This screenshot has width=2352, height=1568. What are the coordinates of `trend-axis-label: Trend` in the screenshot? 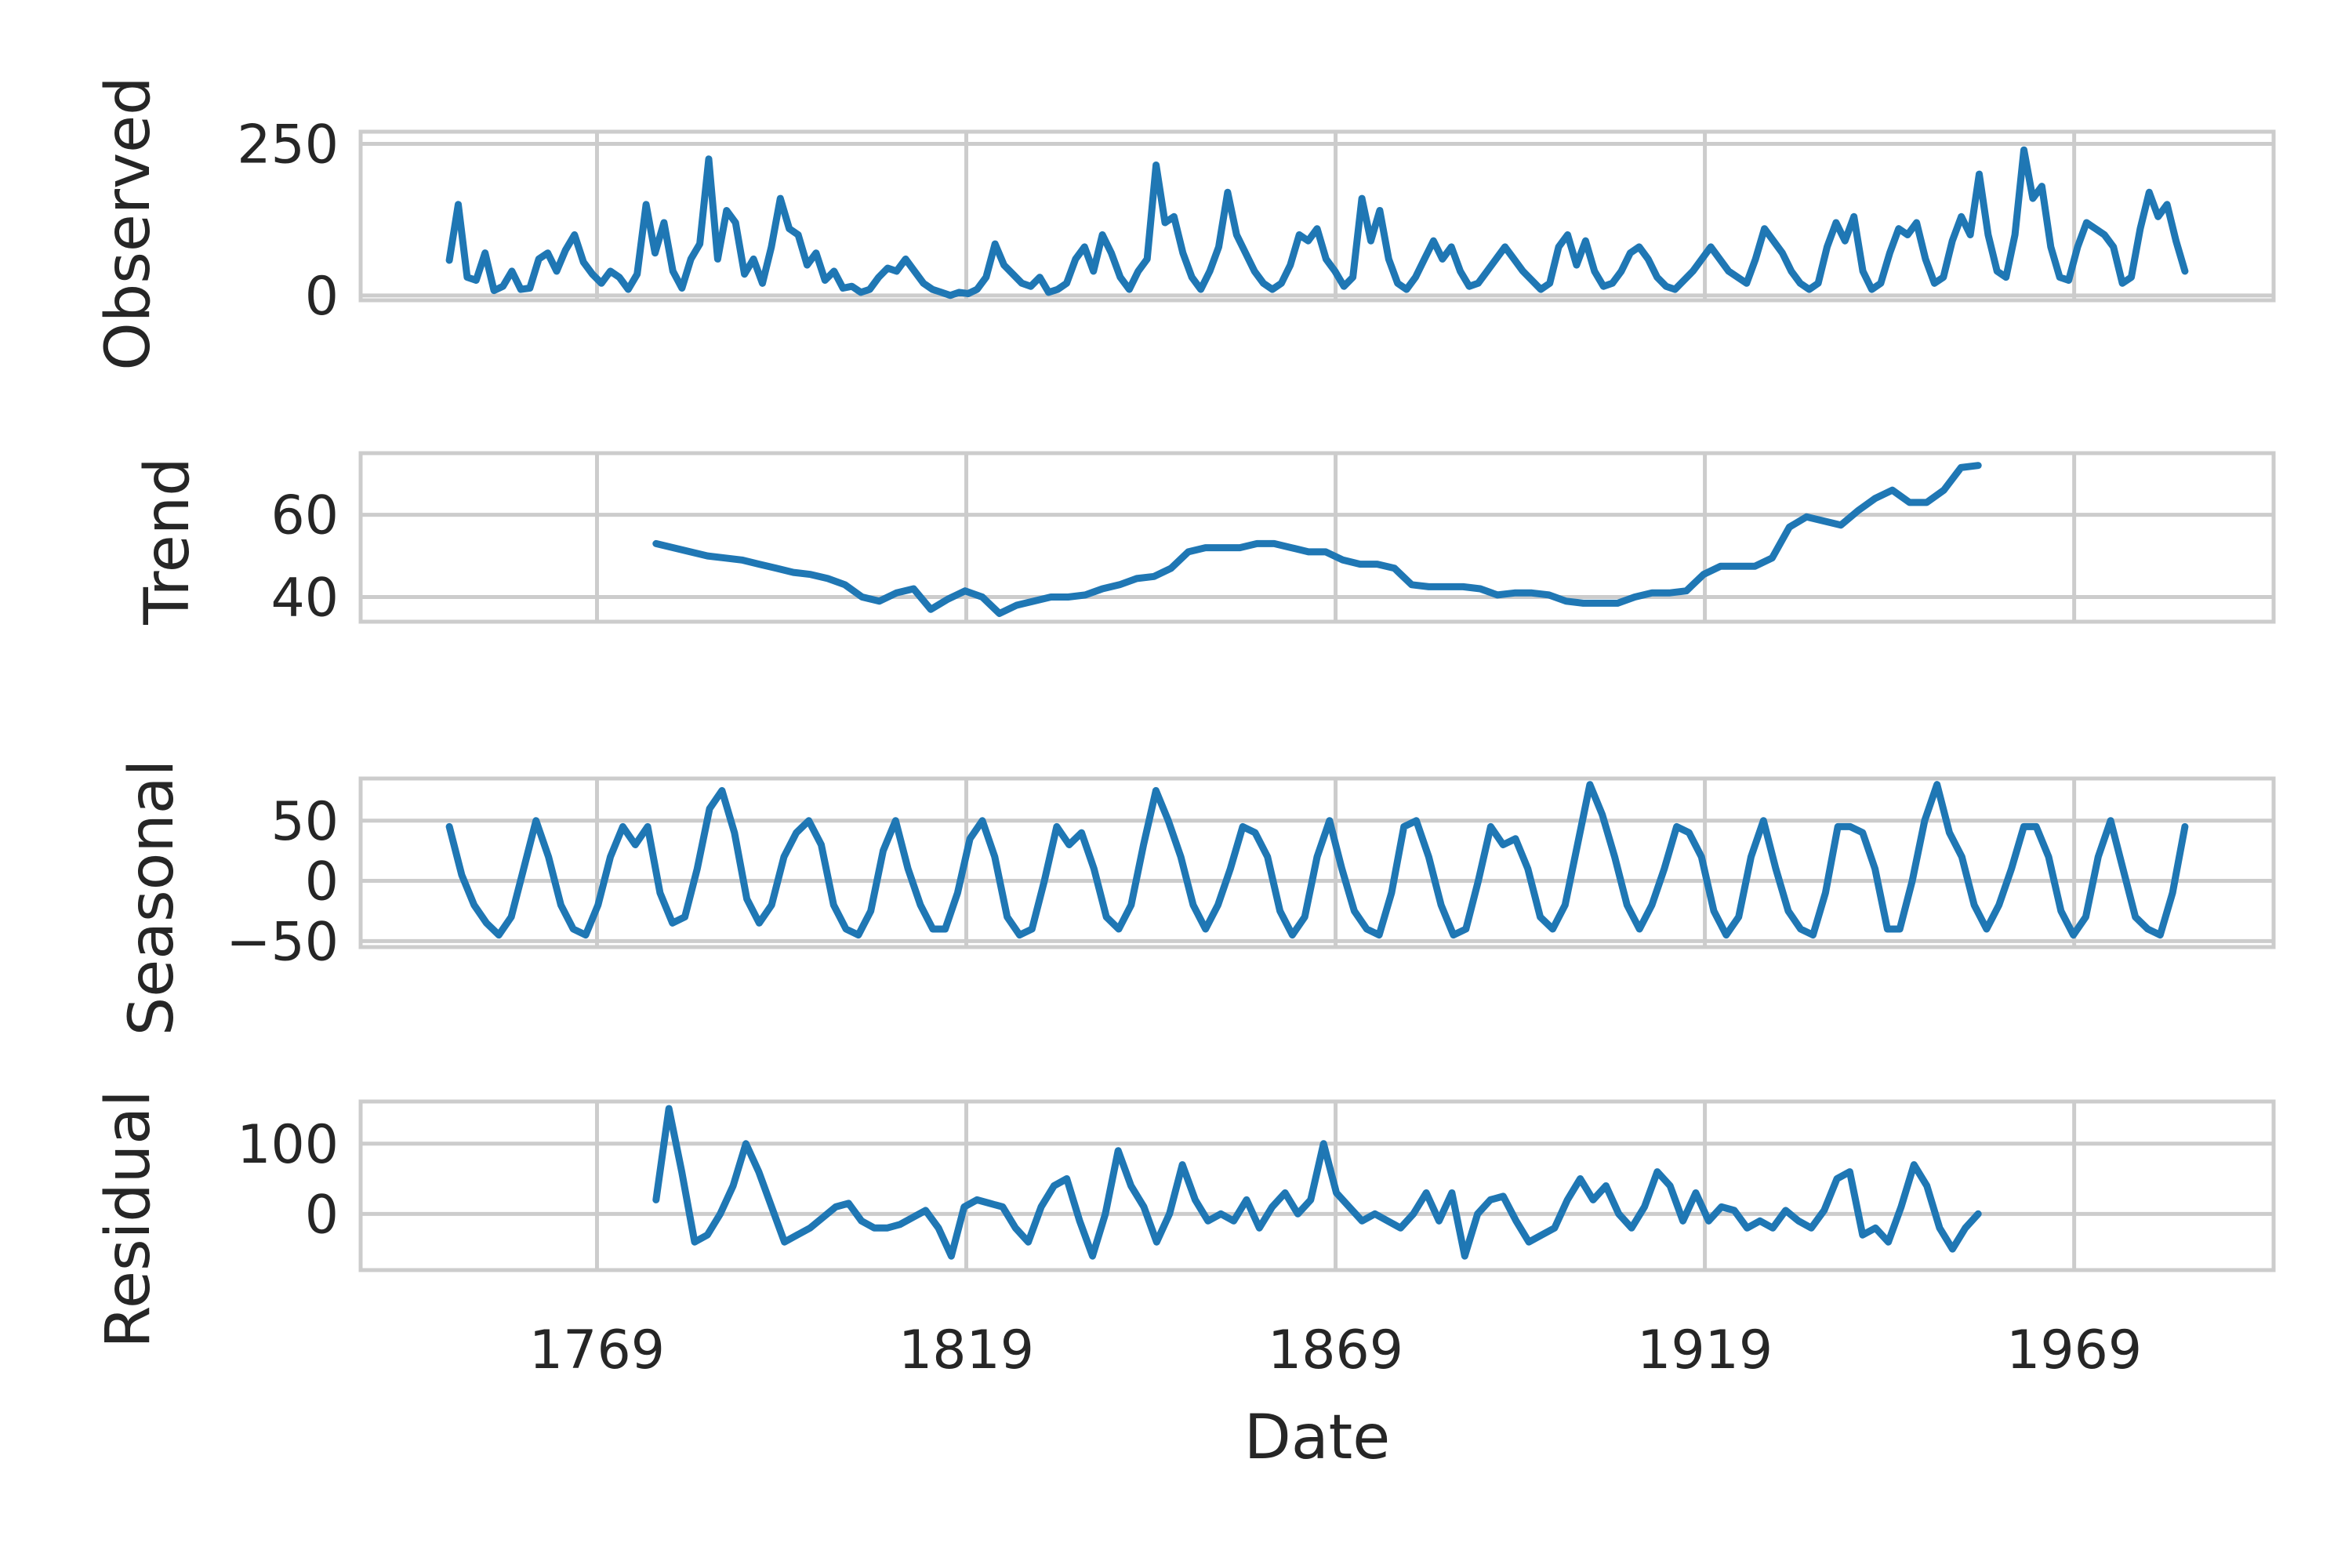 It's located at (167, 541).